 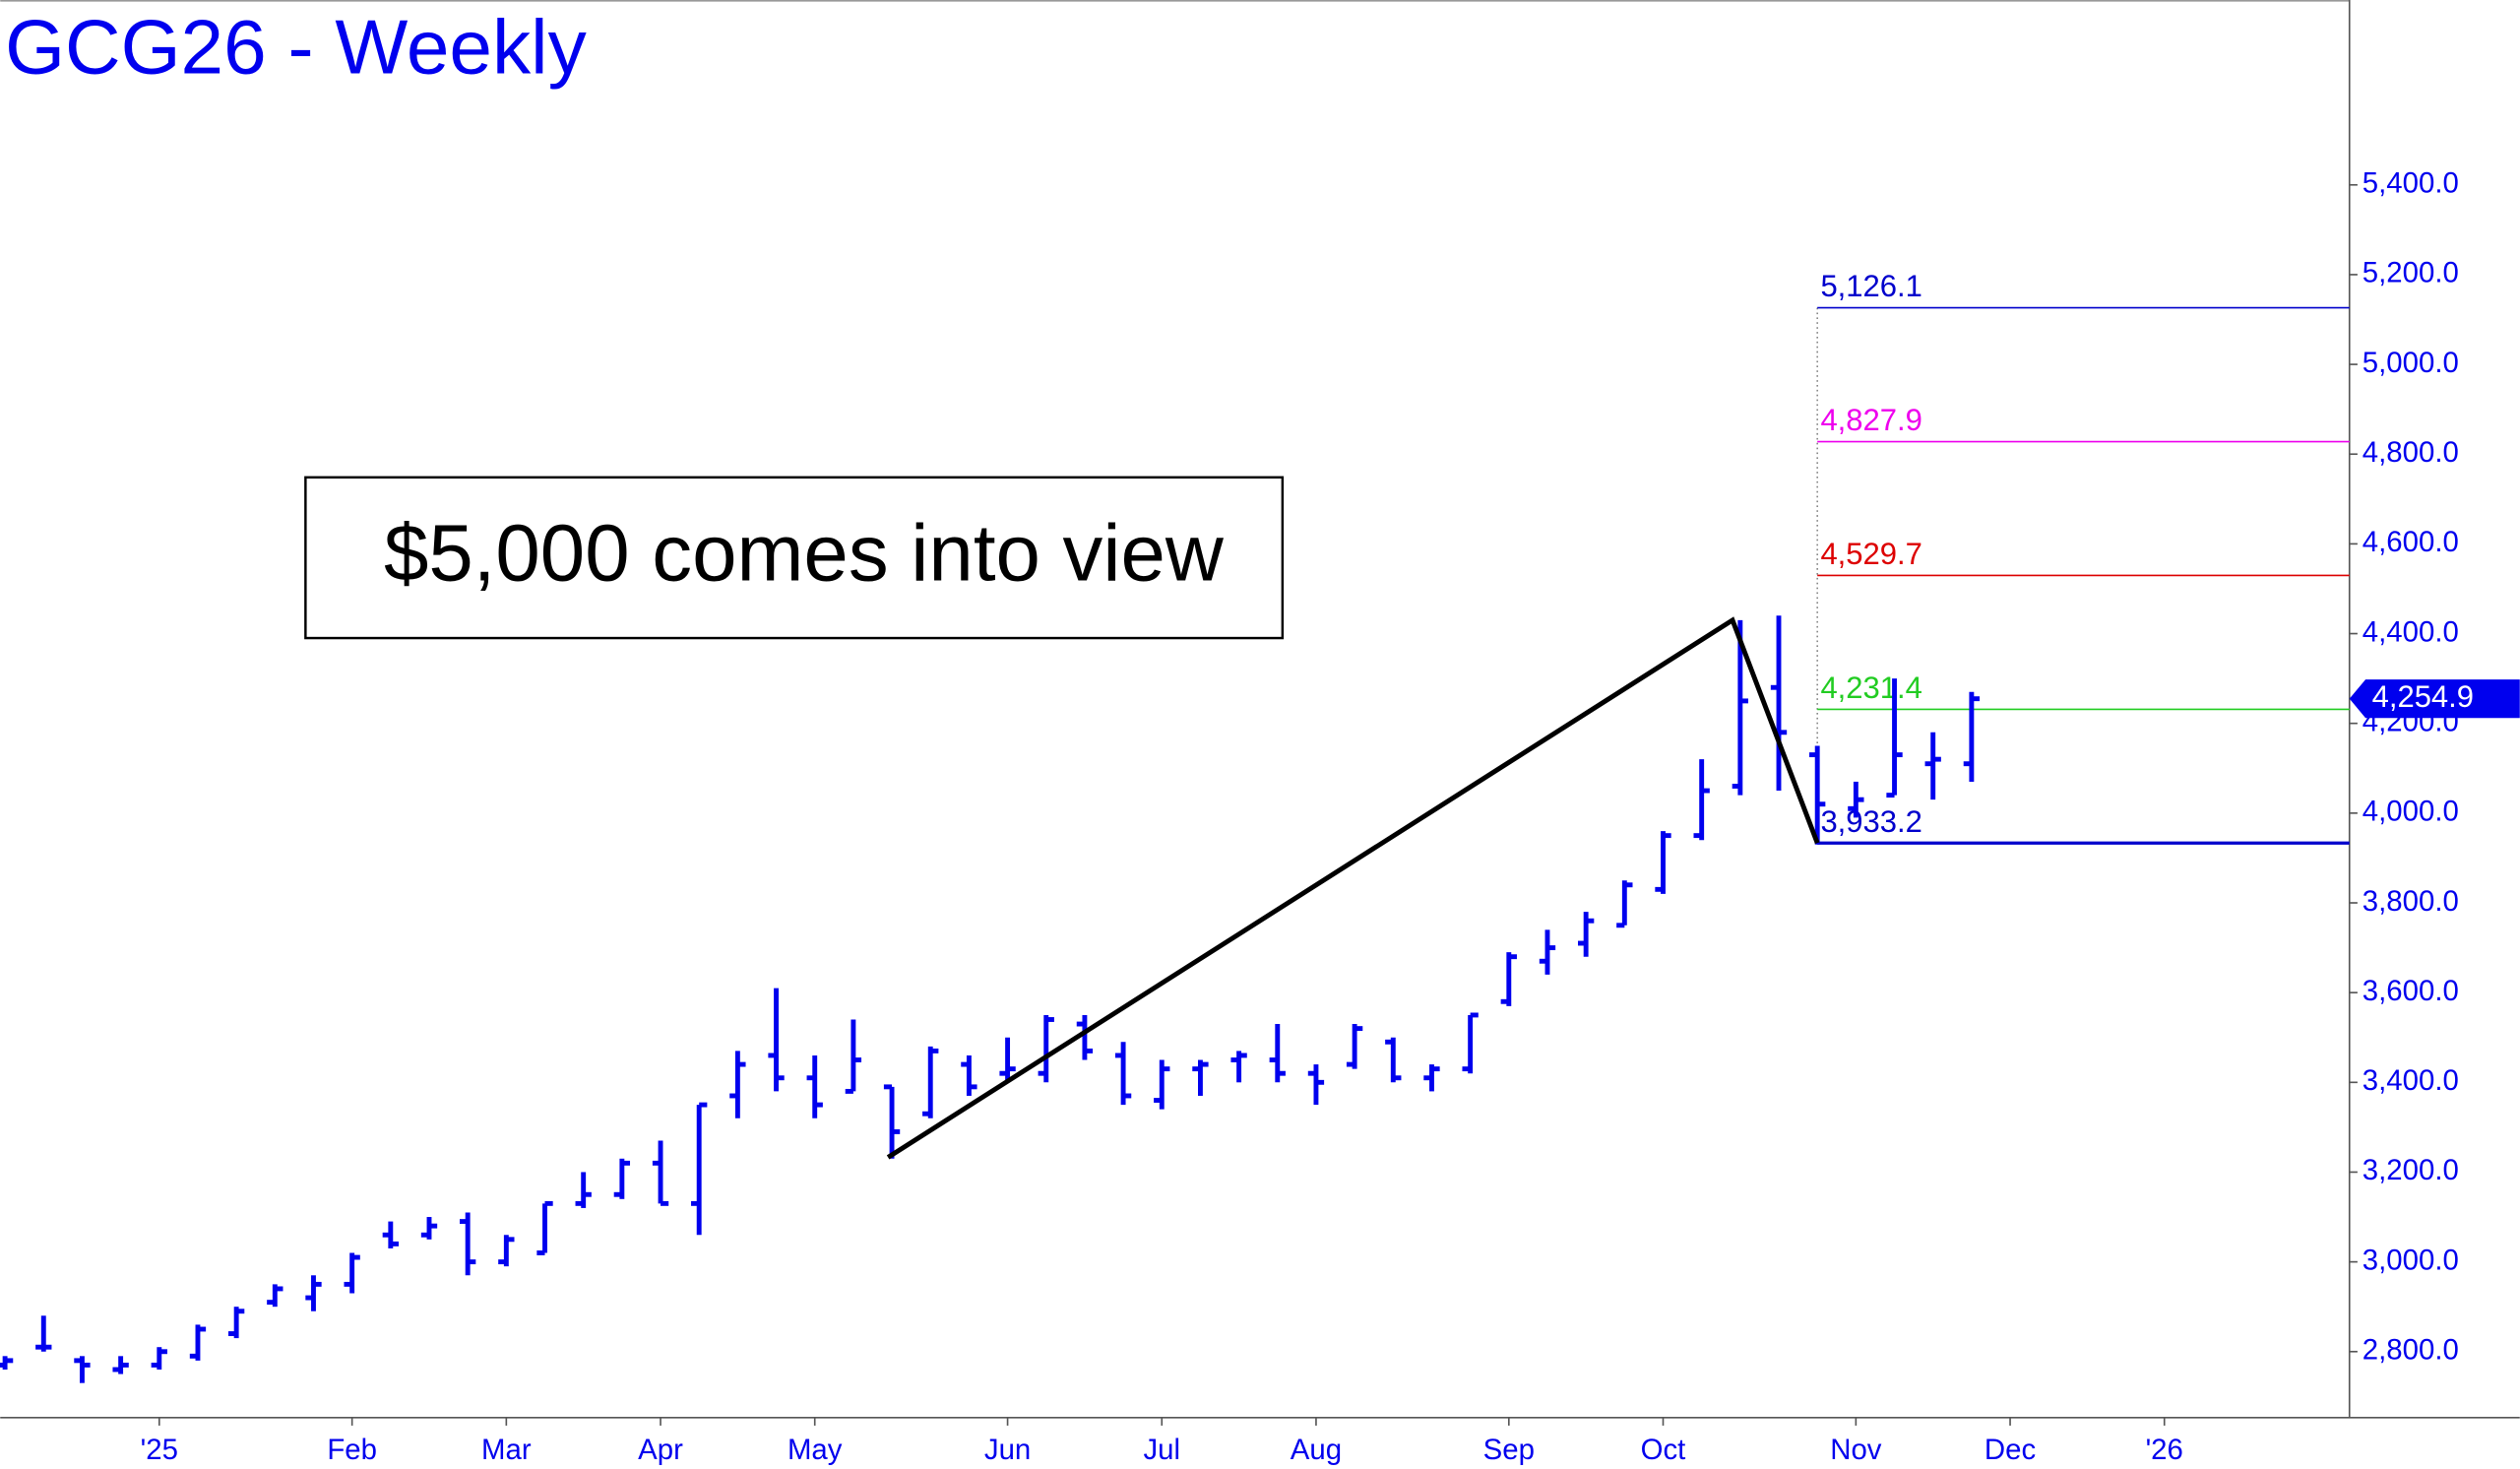 What do you see at coordinates (1161, 1450) in the screenshot?
I see `x-tick-label: Jul` at bounding box center [1161, 1450].